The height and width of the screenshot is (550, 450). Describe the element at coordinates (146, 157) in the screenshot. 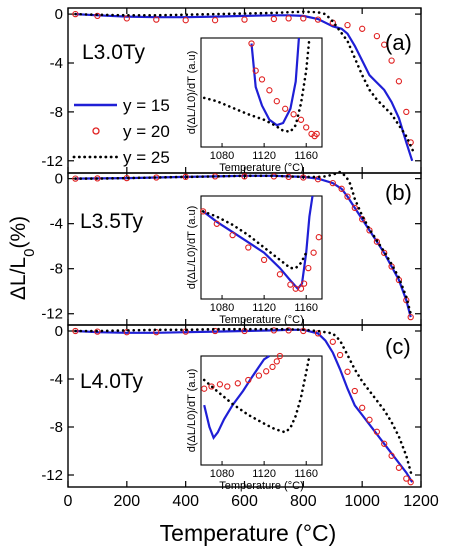

I see `legend-label: y = 25` at that location.